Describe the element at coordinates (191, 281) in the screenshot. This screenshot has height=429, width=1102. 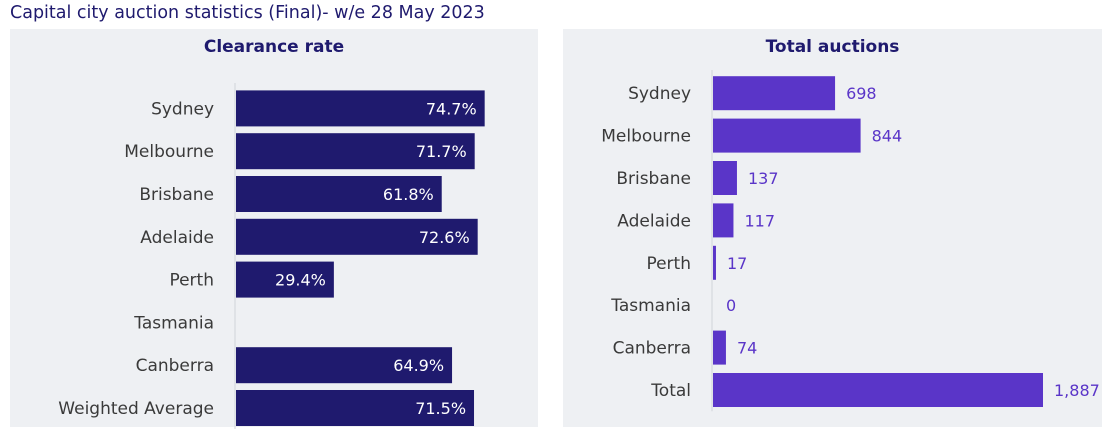
I see `clearance-category-perth: Perth` at that location.